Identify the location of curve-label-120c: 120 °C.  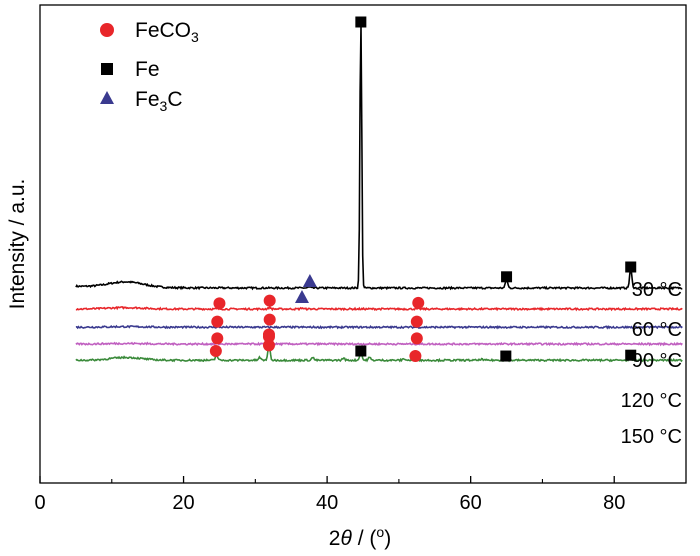
(651, 401).